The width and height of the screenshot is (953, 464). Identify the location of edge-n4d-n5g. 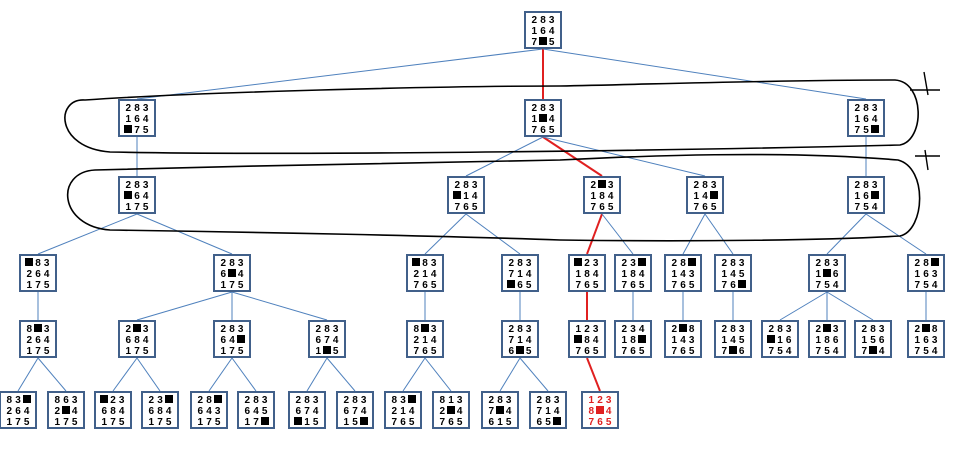
(317, 374).